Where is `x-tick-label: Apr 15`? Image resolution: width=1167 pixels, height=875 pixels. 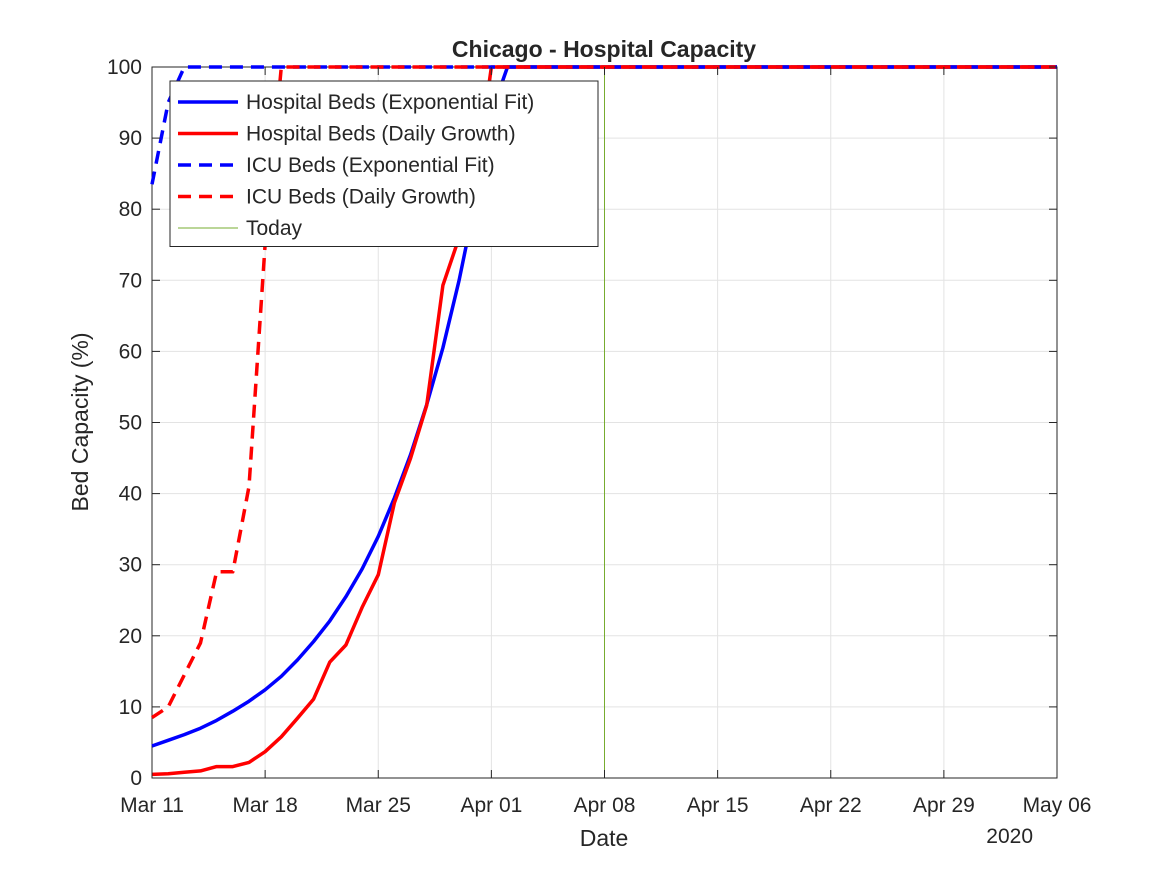
x-tick-label: Apr 15 is located at coordinates (718, 805).